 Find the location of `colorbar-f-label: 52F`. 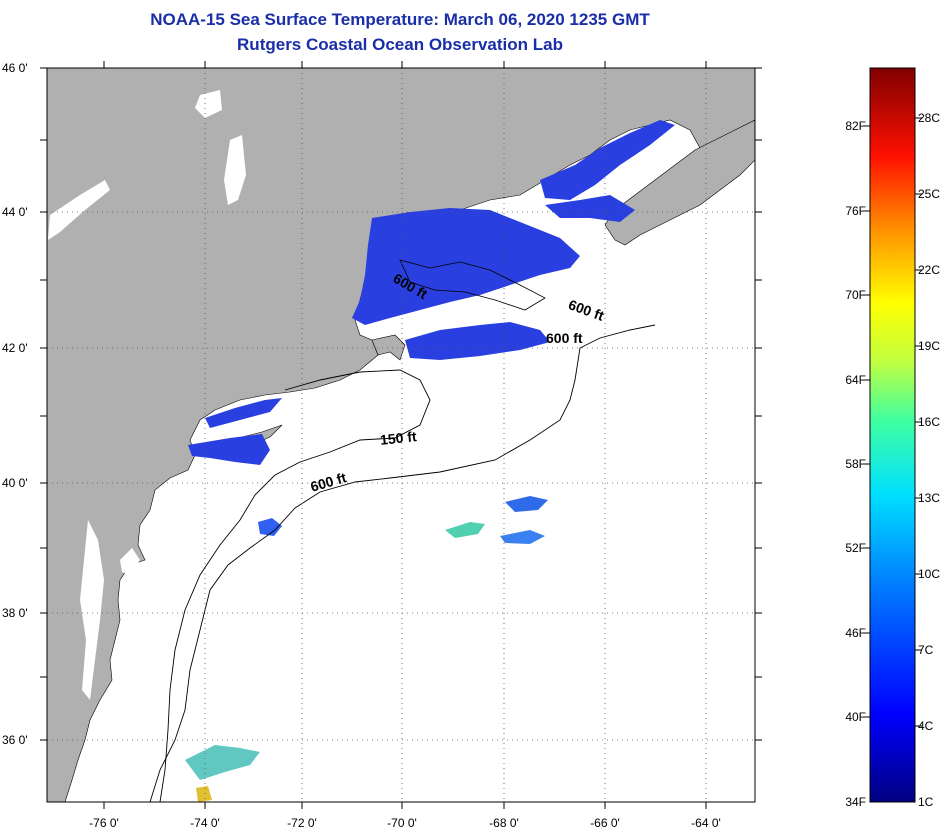

colorbar-f-label: 52F is located at coordinates (855, 548).